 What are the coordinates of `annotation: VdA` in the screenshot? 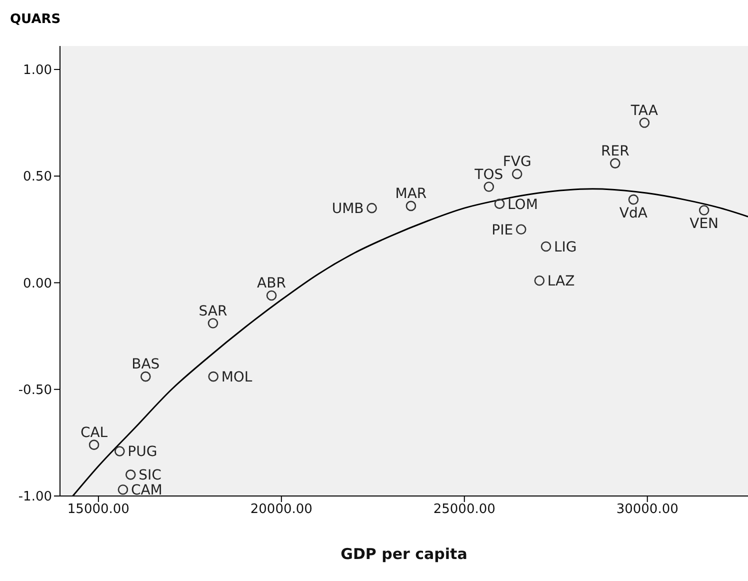 It's located at (633, 213).